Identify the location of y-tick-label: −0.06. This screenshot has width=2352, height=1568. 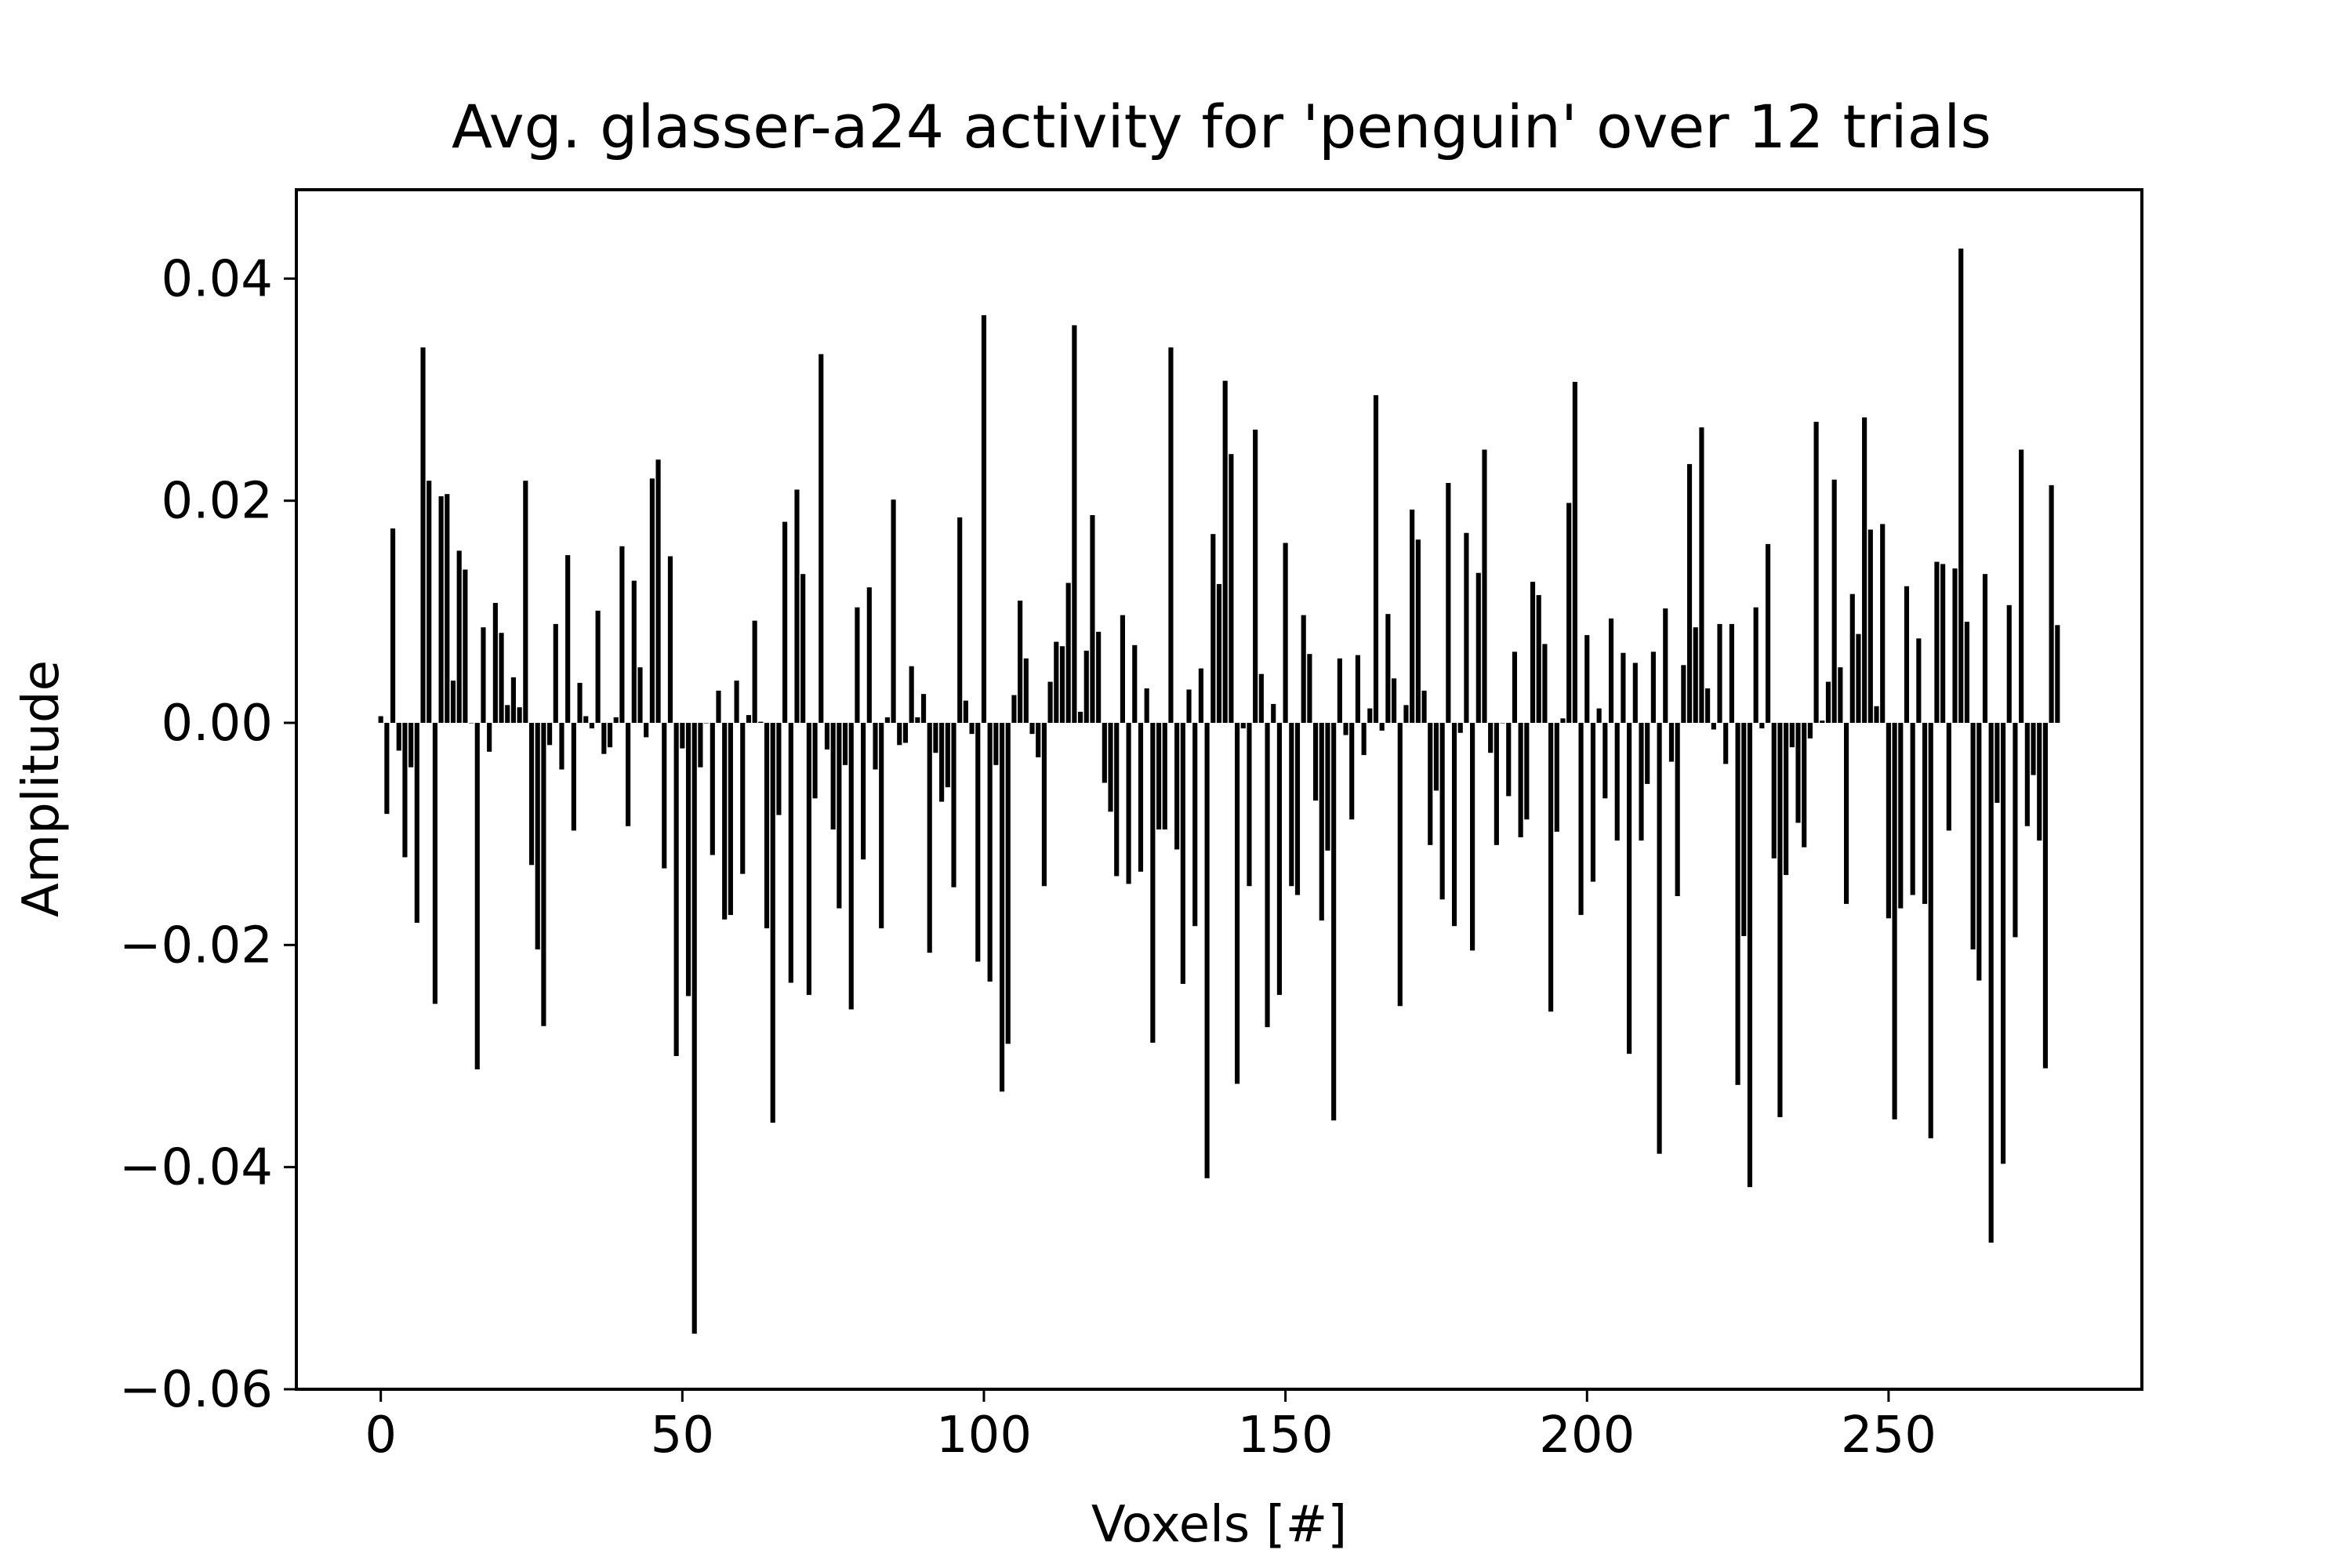
(196, 1390).